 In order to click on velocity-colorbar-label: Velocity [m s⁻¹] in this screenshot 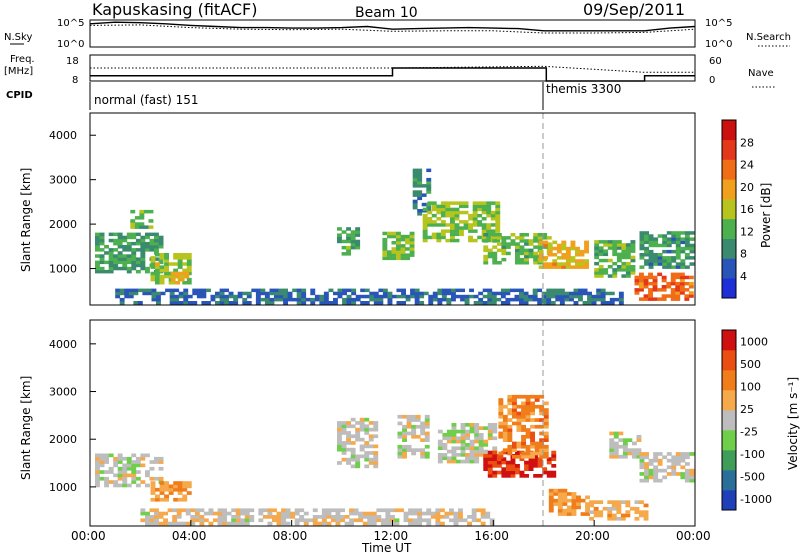, I will do `click(793, 423)`.